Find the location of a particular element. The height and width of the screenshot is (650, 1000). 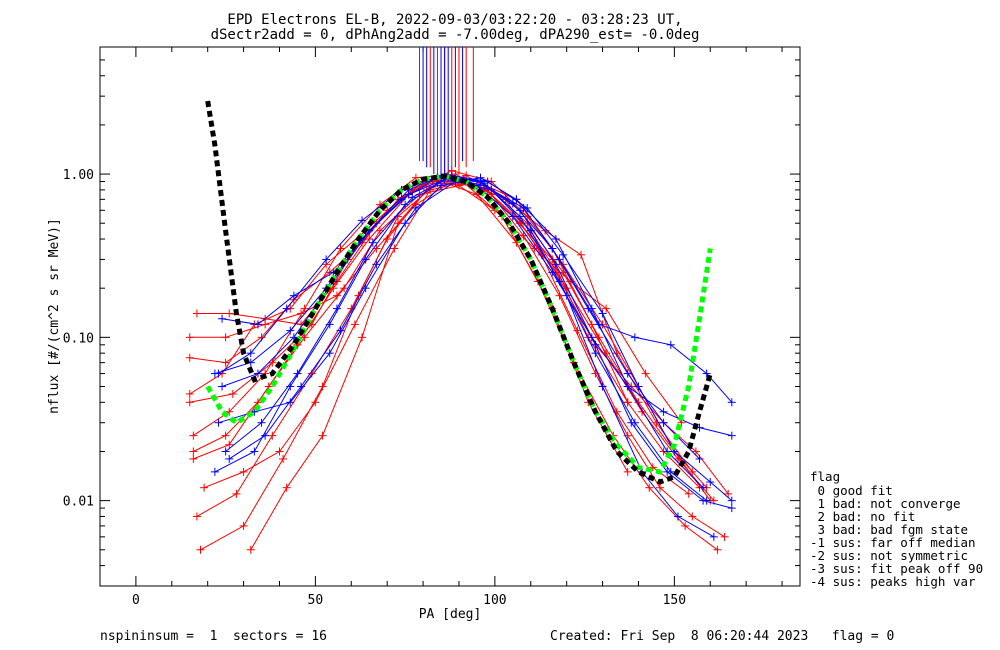

legend-item: 3 bad: bad fgm state is located at coordinates (889, 529).